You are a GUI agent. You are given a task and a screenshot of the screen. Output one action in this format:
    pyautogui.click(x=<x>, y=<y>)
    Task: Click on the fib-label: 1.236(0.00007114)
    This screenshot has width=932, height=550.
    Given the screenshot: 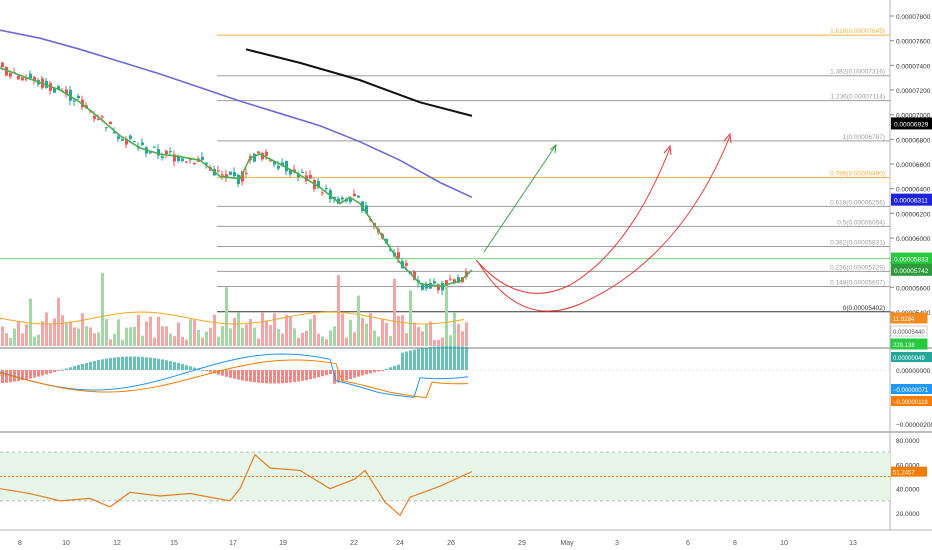 What is the action you would take?
    pyautogui.click(x=858, y=97)
    